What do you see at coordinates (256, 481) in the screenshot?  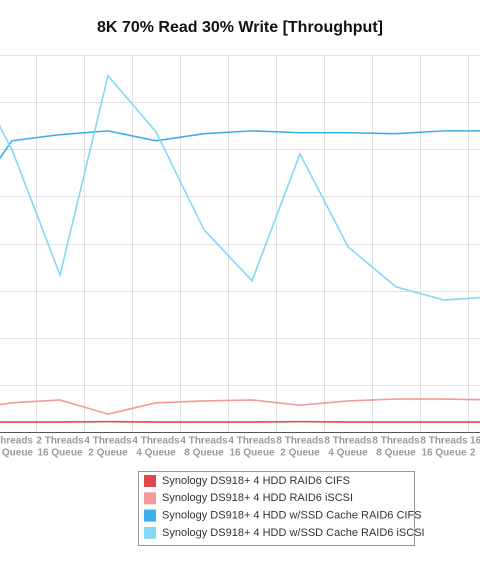 I see `legend-label: Synology DS918+ 4 HDD RAID6 CIFS` at bounding box center [256, 481].